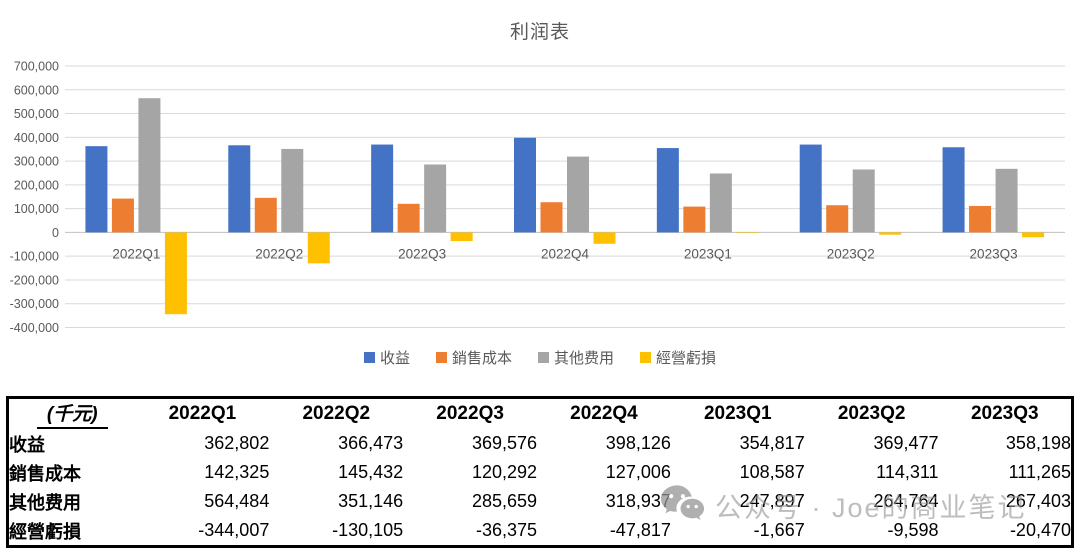  What do you see at coordinates (422, 253) in the screenshot?
I see `x-axis-label: 2022Q3` at bounding box center [422, 253].